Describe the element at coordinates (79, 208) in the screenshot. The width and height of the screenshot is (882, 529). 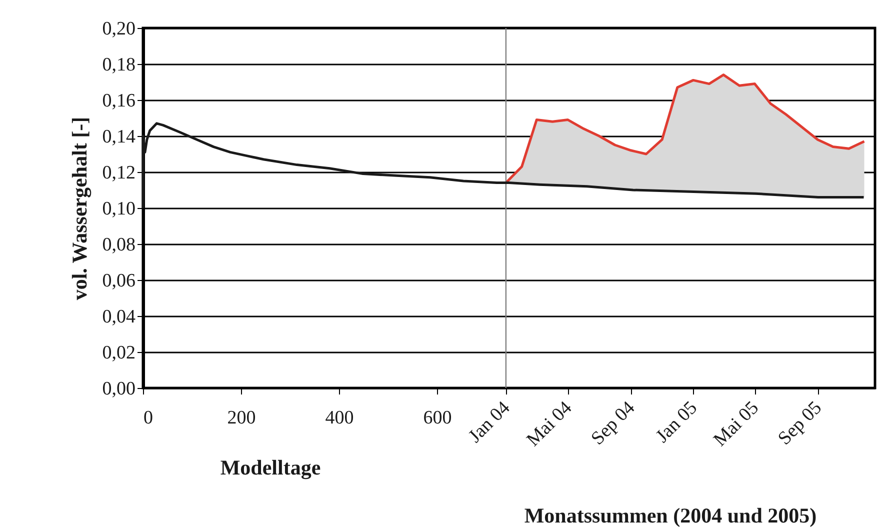
I see `y-axis-title: vol. Wassergehalt [-]` at that location.